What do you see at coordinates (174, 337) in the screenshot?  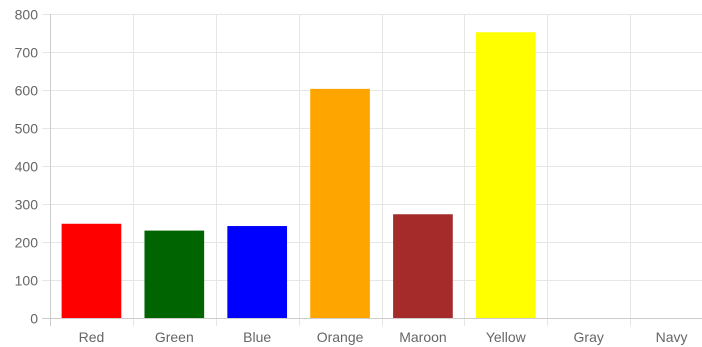 I see `x-tick-label: Green` at bounding box center [174, 337].